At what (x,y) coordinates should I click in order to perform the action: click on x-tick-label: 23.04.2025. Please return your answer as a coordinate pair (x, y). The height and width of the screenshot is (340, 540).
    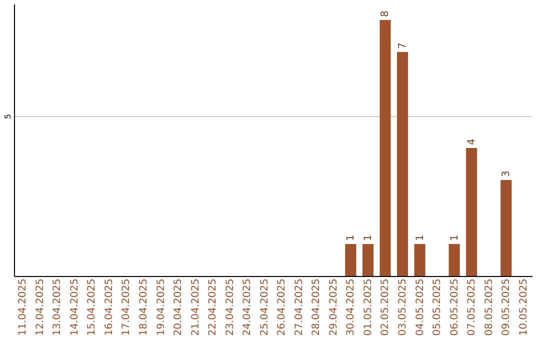
    Looking at the image, I should click on (230, 307).